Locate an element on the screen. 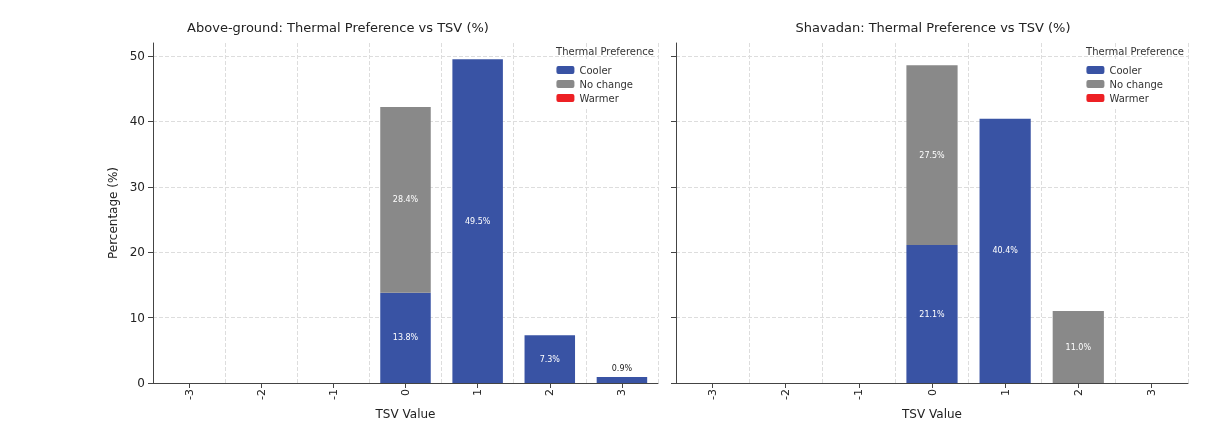 This screenshot has height=433, width=1220. data-label: 13.8% is located at coordinates (405, 338).